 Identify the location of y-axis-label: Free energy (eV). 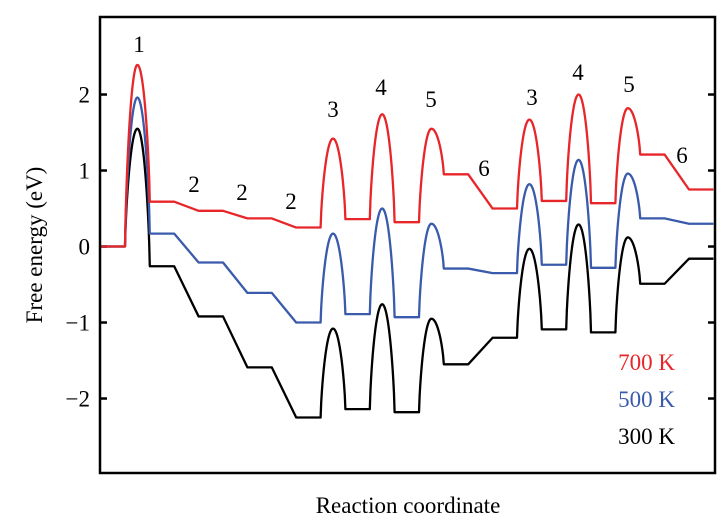
(34, 245).